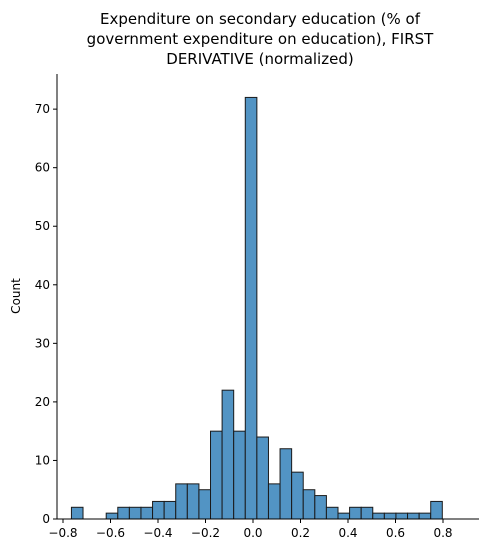  I want to click on x-tick-label: 0.2, so click(300, 533).